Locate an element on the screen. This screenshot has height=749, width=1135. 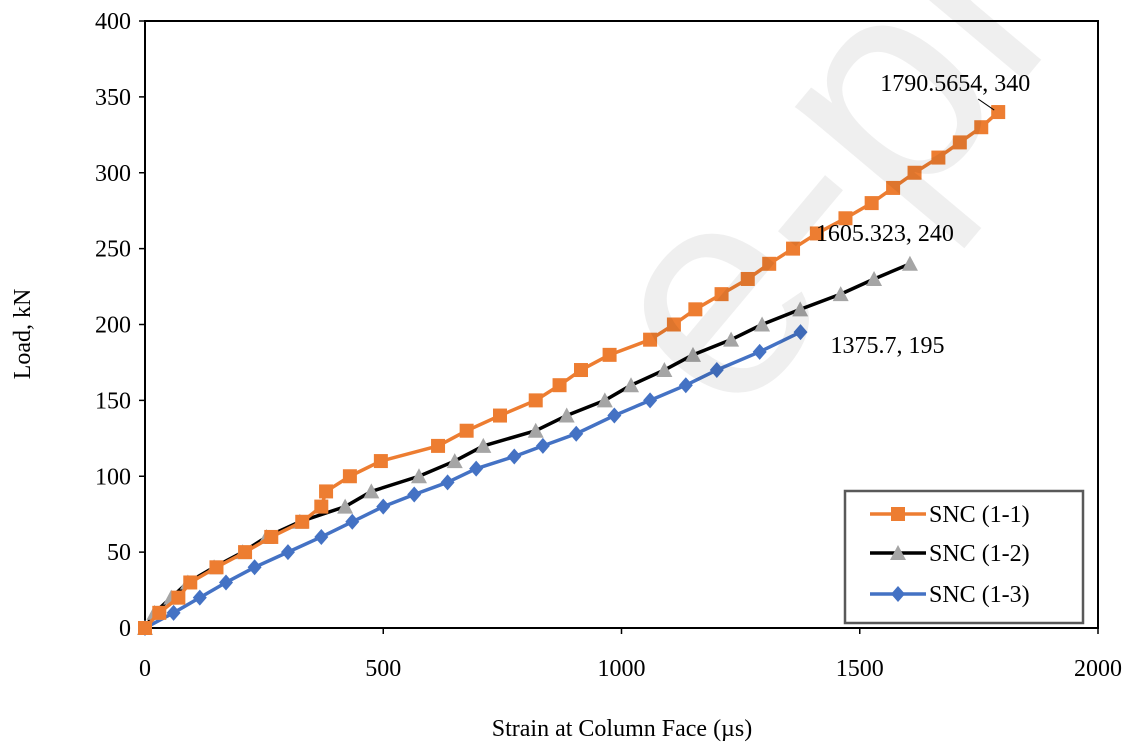
legend-item: SNC (1-2) is located at coordinates (950, 554).